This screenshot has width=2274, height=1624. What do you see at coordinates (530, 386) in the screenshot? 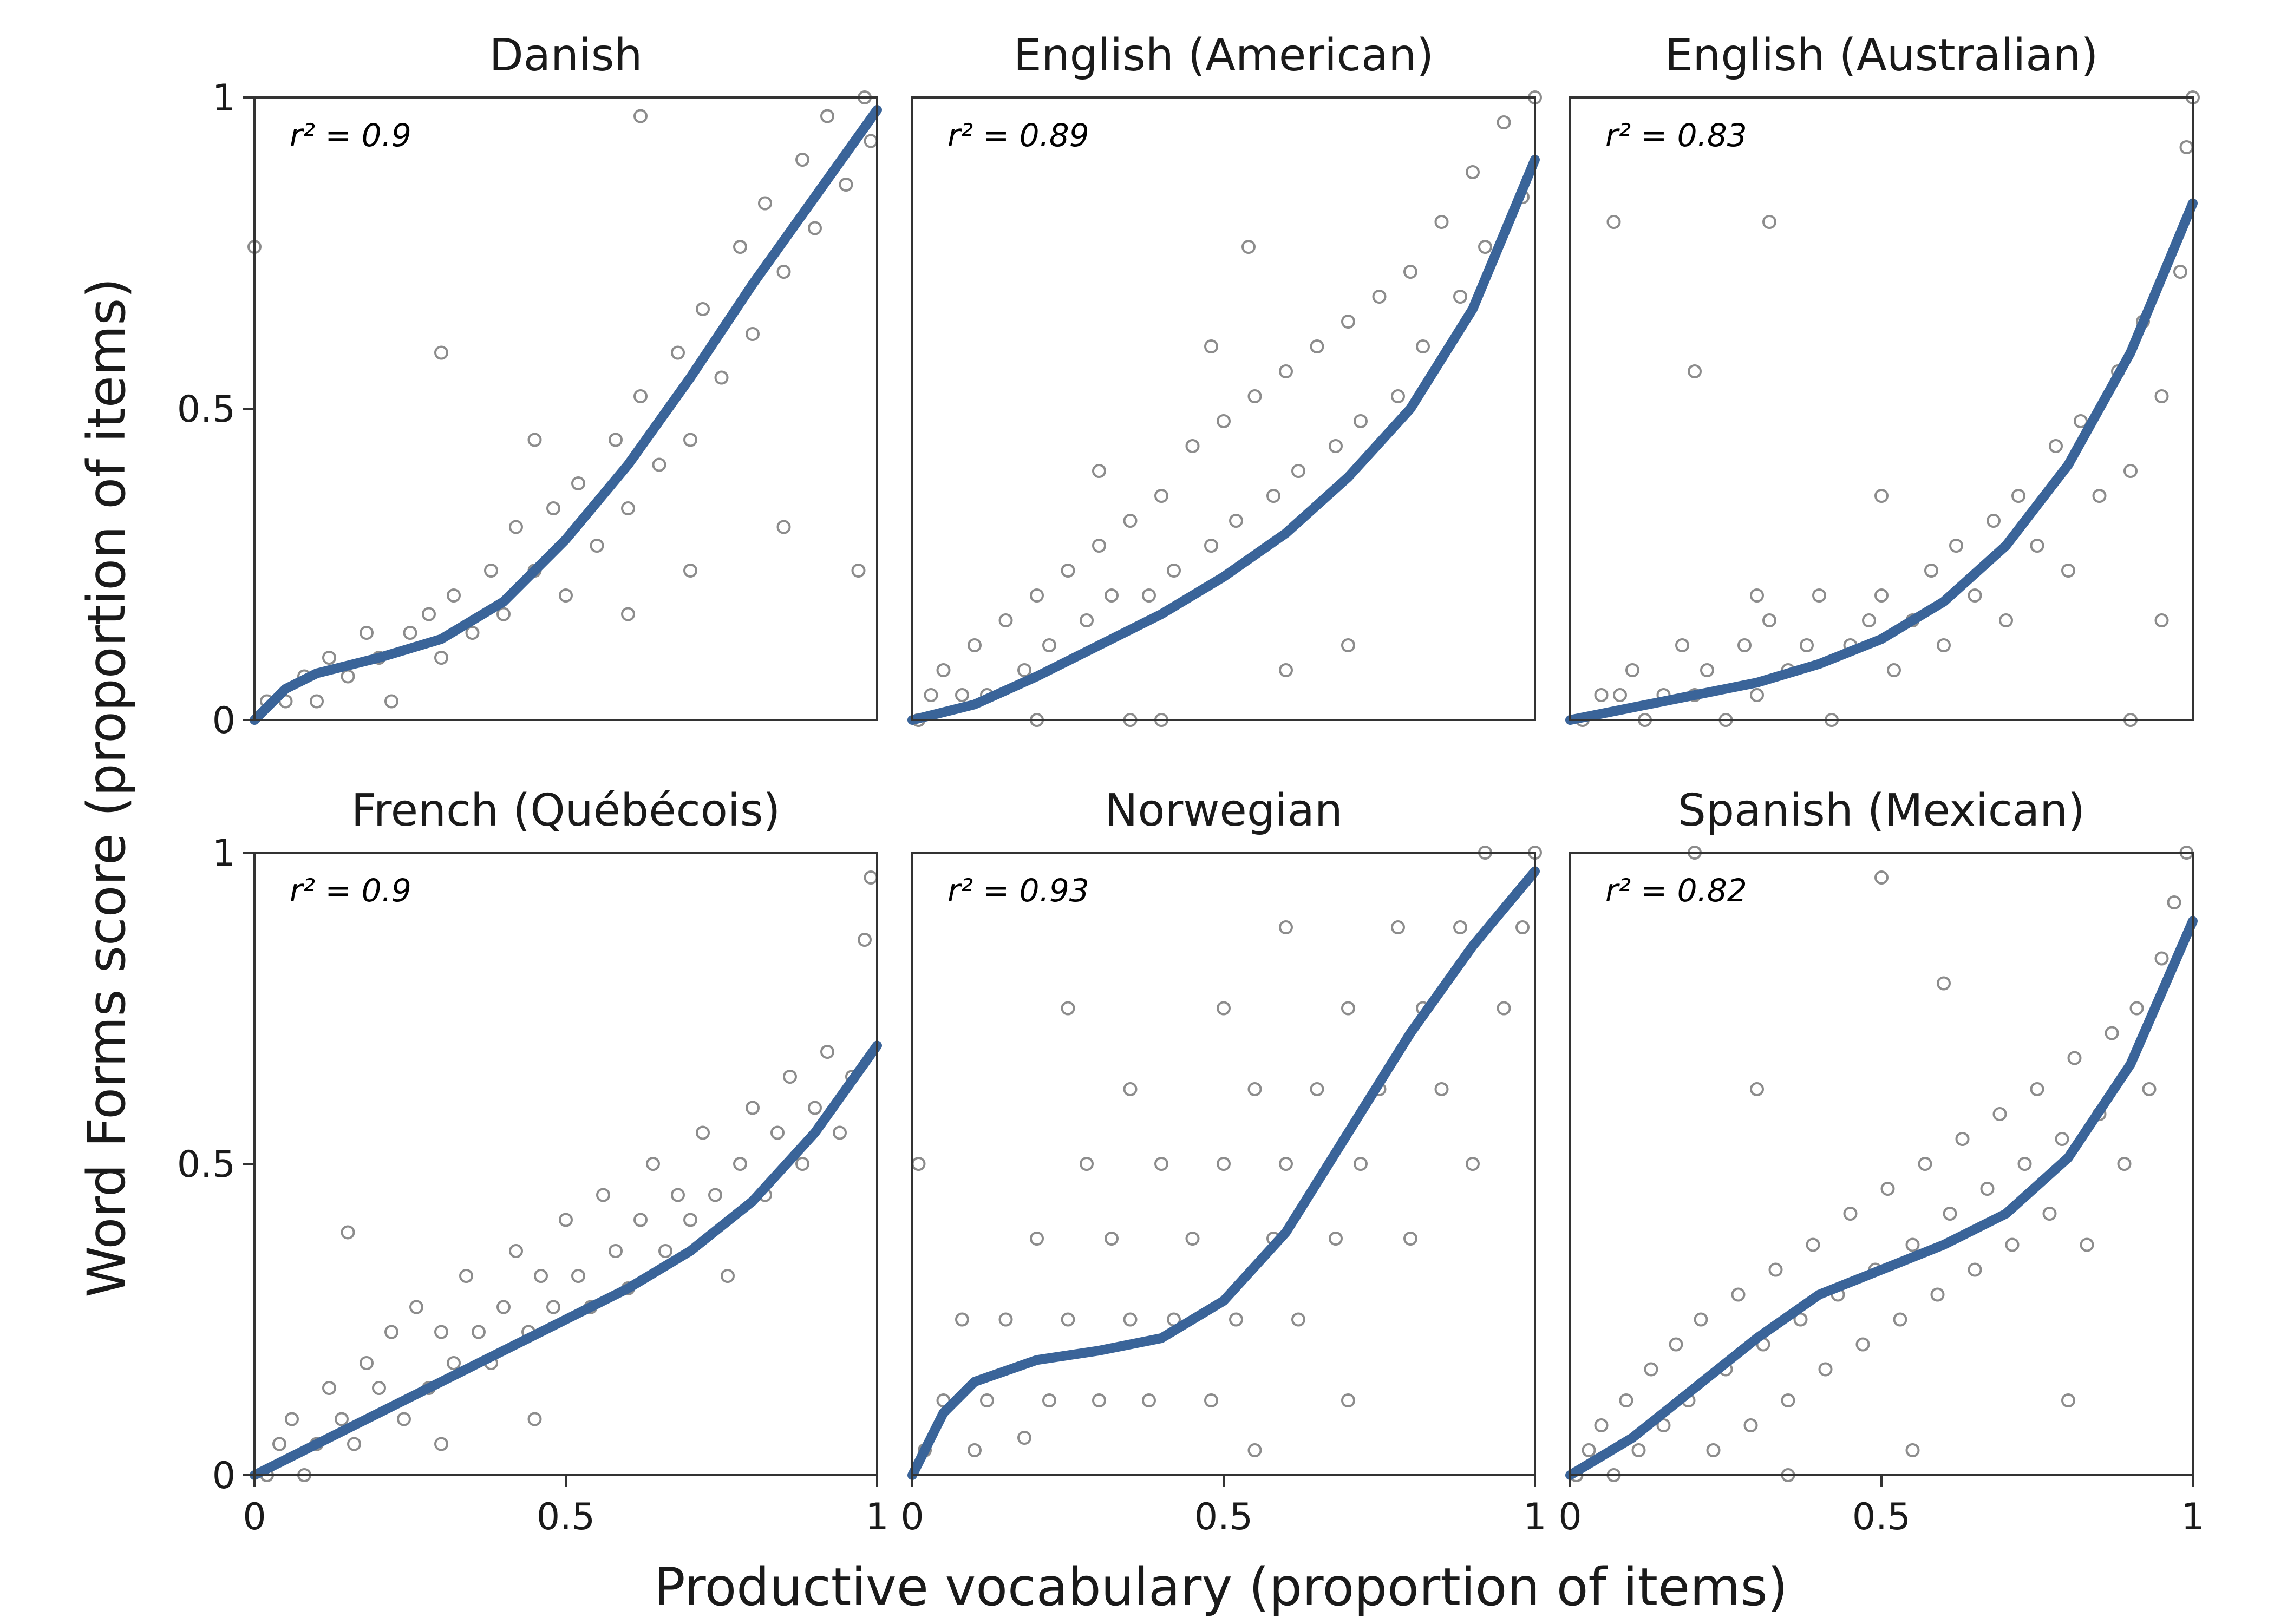
I see `panel: Danish r² = 0.9 0 0.5 1` at bounding box center [530, 386].